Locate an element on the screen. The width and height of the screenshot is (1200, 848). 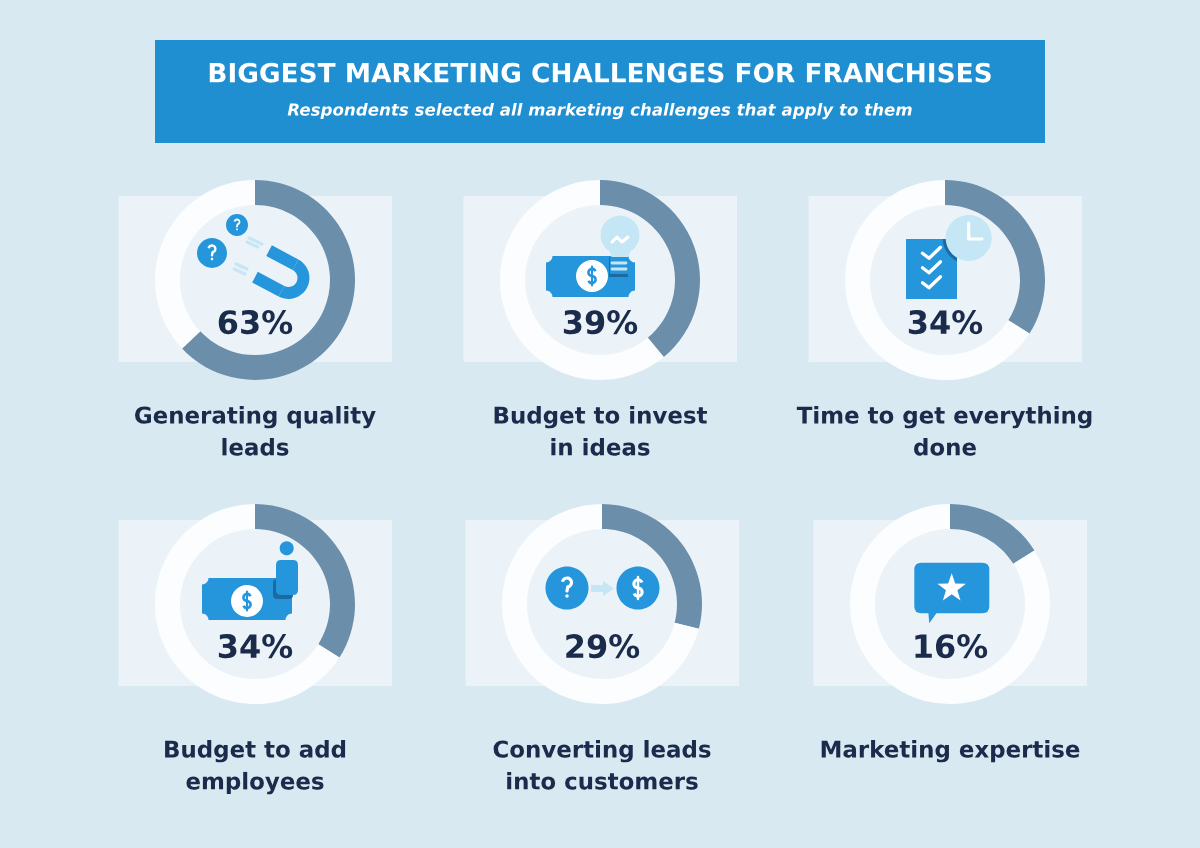
text: Marketing expertise is located at coordinates (950, 751).